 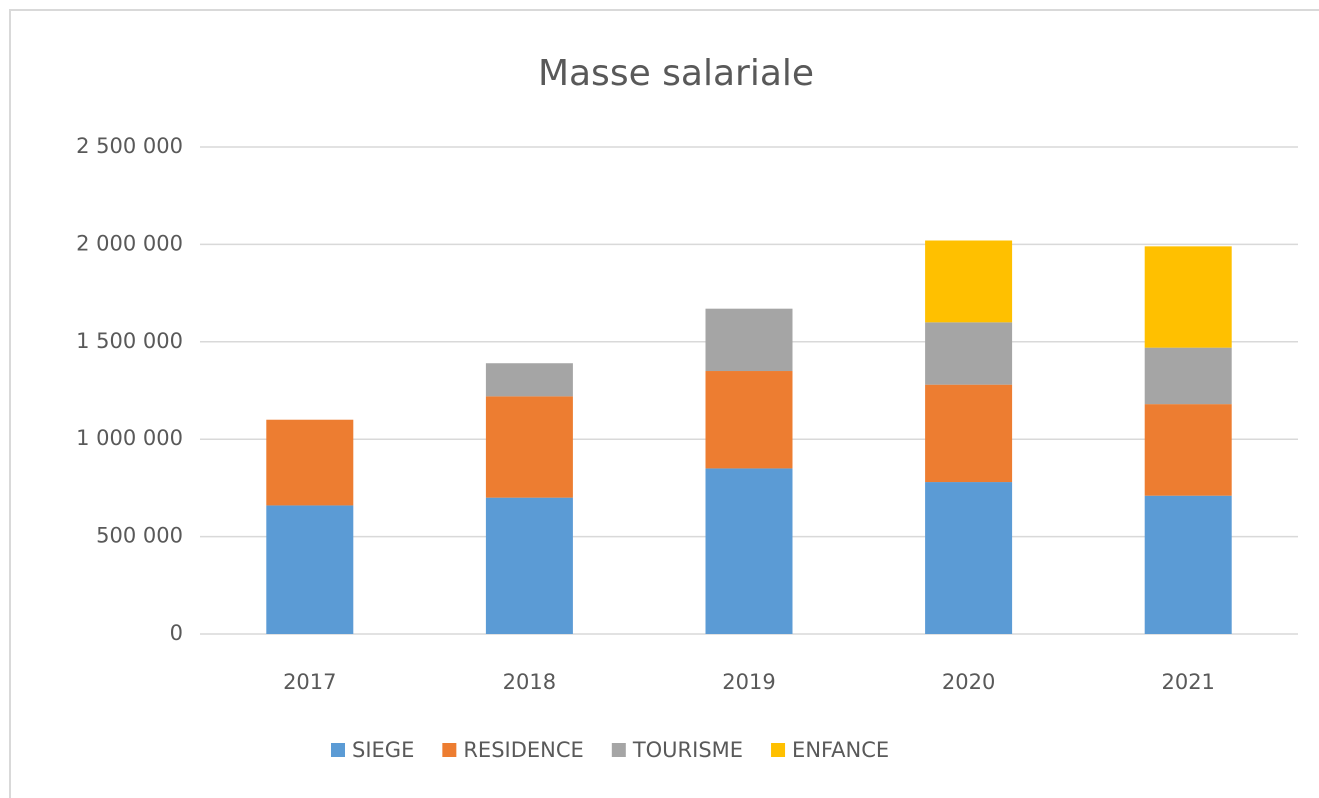 I want to click on chart-title: Masse salariale, so click(x=676, y=73).